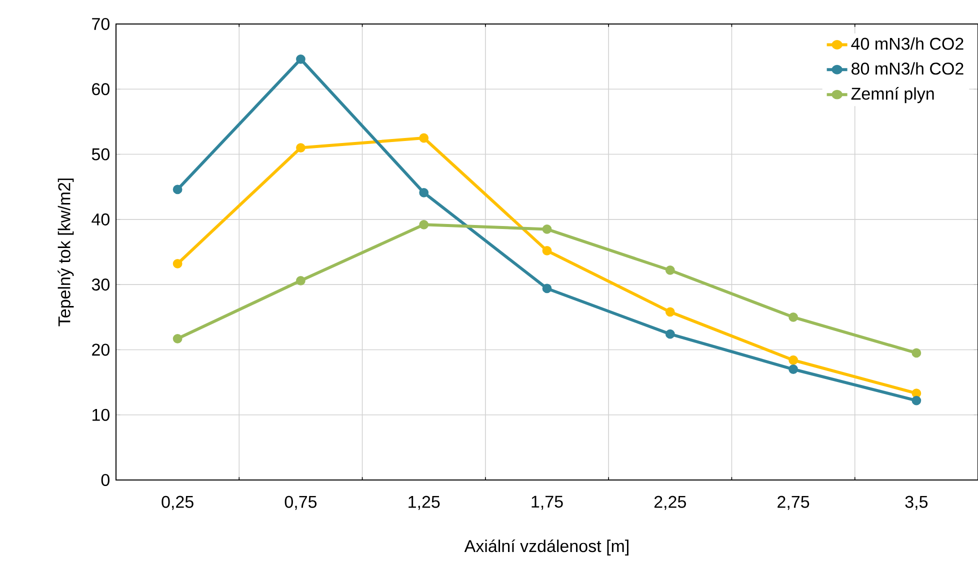 This screenshot has width=978, height=574. Describe the element at coordinates (101, 414) in the screenshot. I see `y-tick-label: 10` at that location.